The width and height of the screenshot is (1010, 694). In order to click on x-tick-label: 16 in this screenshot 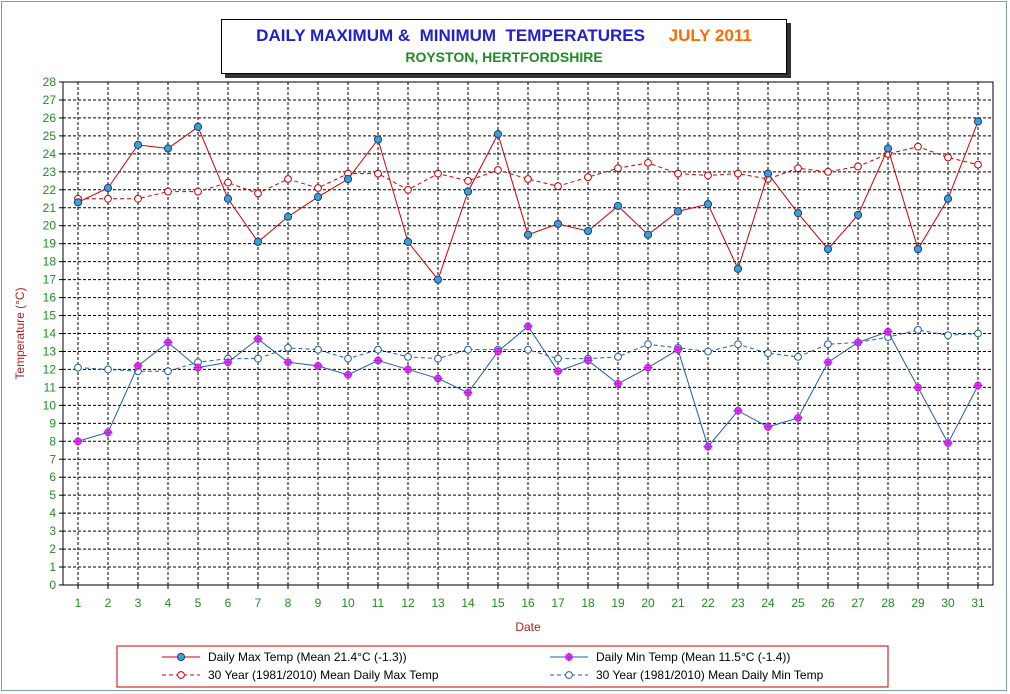, I will do `click(528, 603)`.